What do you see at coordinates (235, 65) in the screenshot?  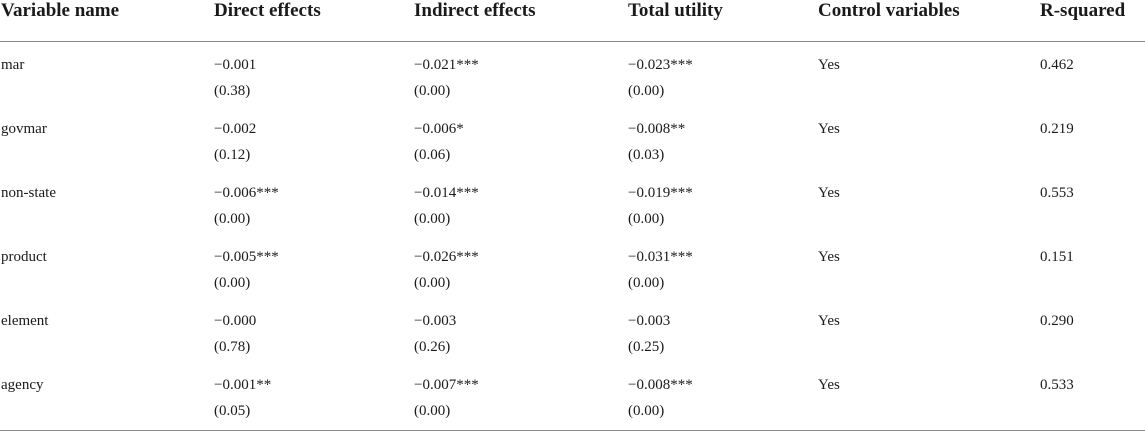 I see `direct-effect-cell: −0.001` at bounding box center [235, 65].